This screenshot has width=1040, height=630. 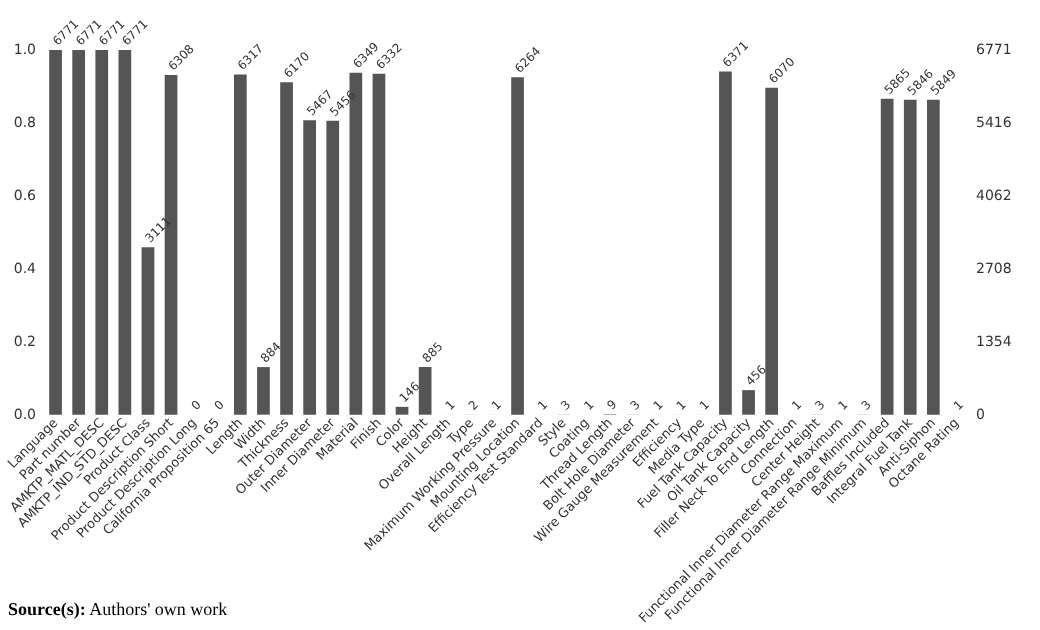 I want to click on source-note: Source(s): Authors' own work, so click(x=118, y=609).